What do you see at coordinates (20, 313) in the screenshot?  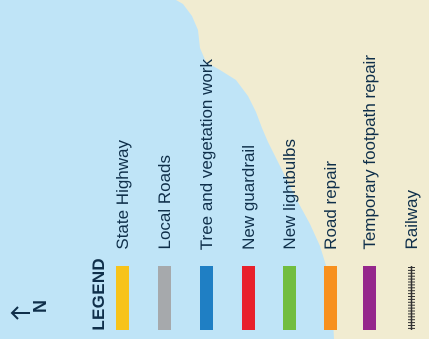 I see `north-arrow-icon` at bounding box center [20, 313].